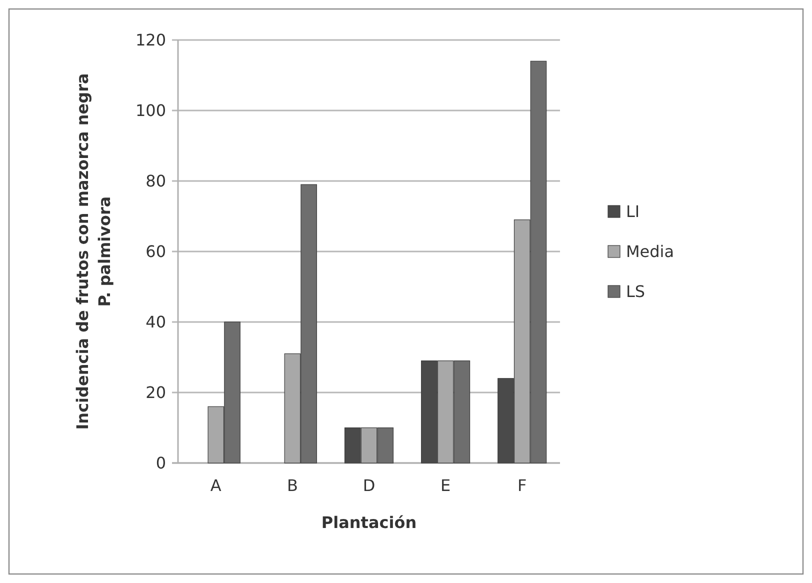  Describe the element at coordinates (156, 392) in the screenshot. I see `y-tick-label: 20` at that location.